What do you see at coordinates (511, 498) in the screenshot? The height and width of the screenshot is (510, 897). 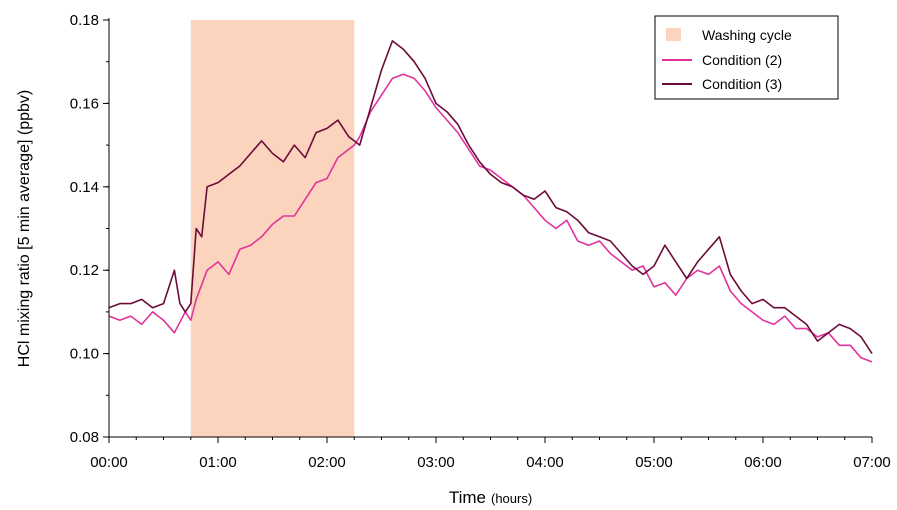 I see `x-axis-title-unit: (hours)` at bounding box center [511, 498].